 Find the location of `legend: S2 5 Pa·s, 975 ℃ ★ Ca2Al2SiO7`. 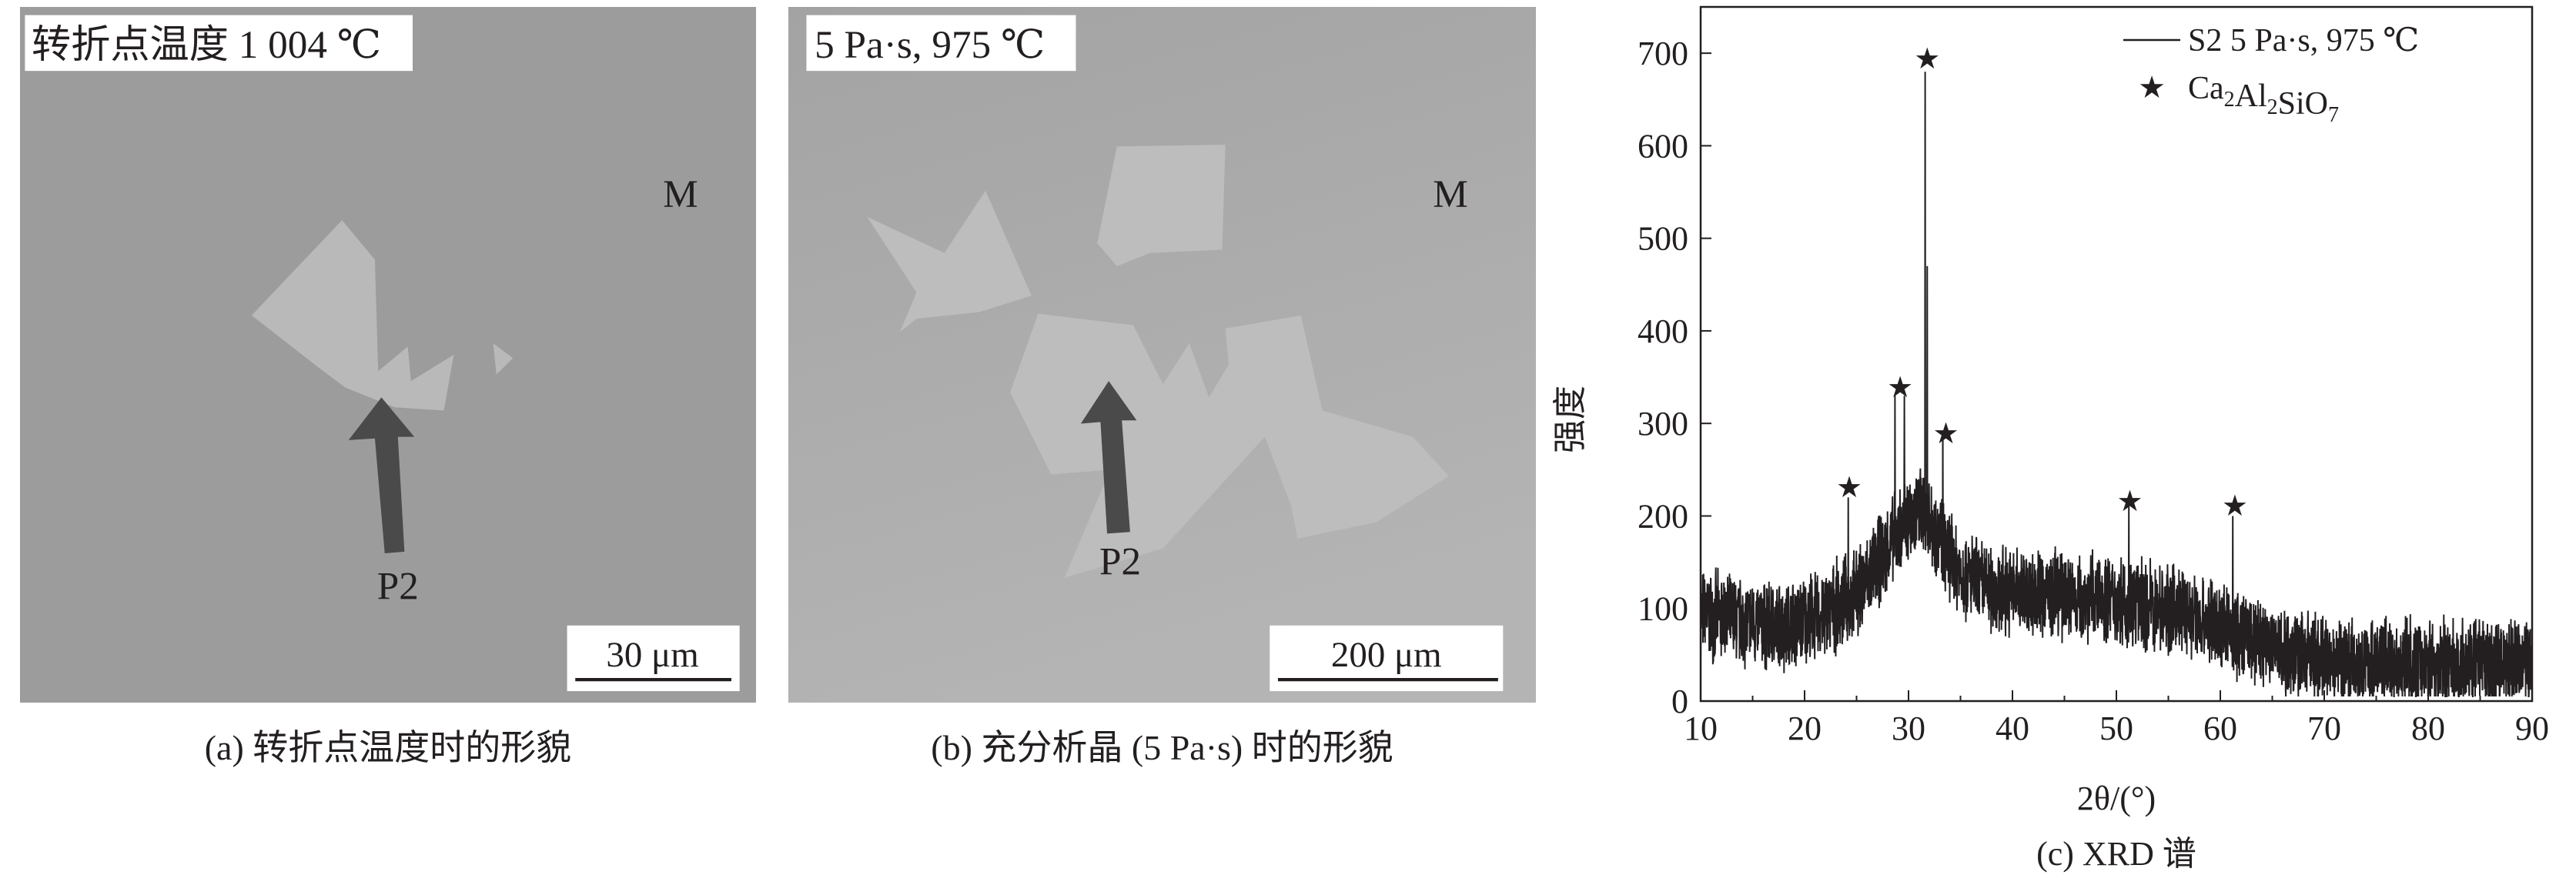

legend: S2 5 Pa·s, 975 ℃ ★ Ca2Al2SiO7 is located at coordinates (2271, 75).